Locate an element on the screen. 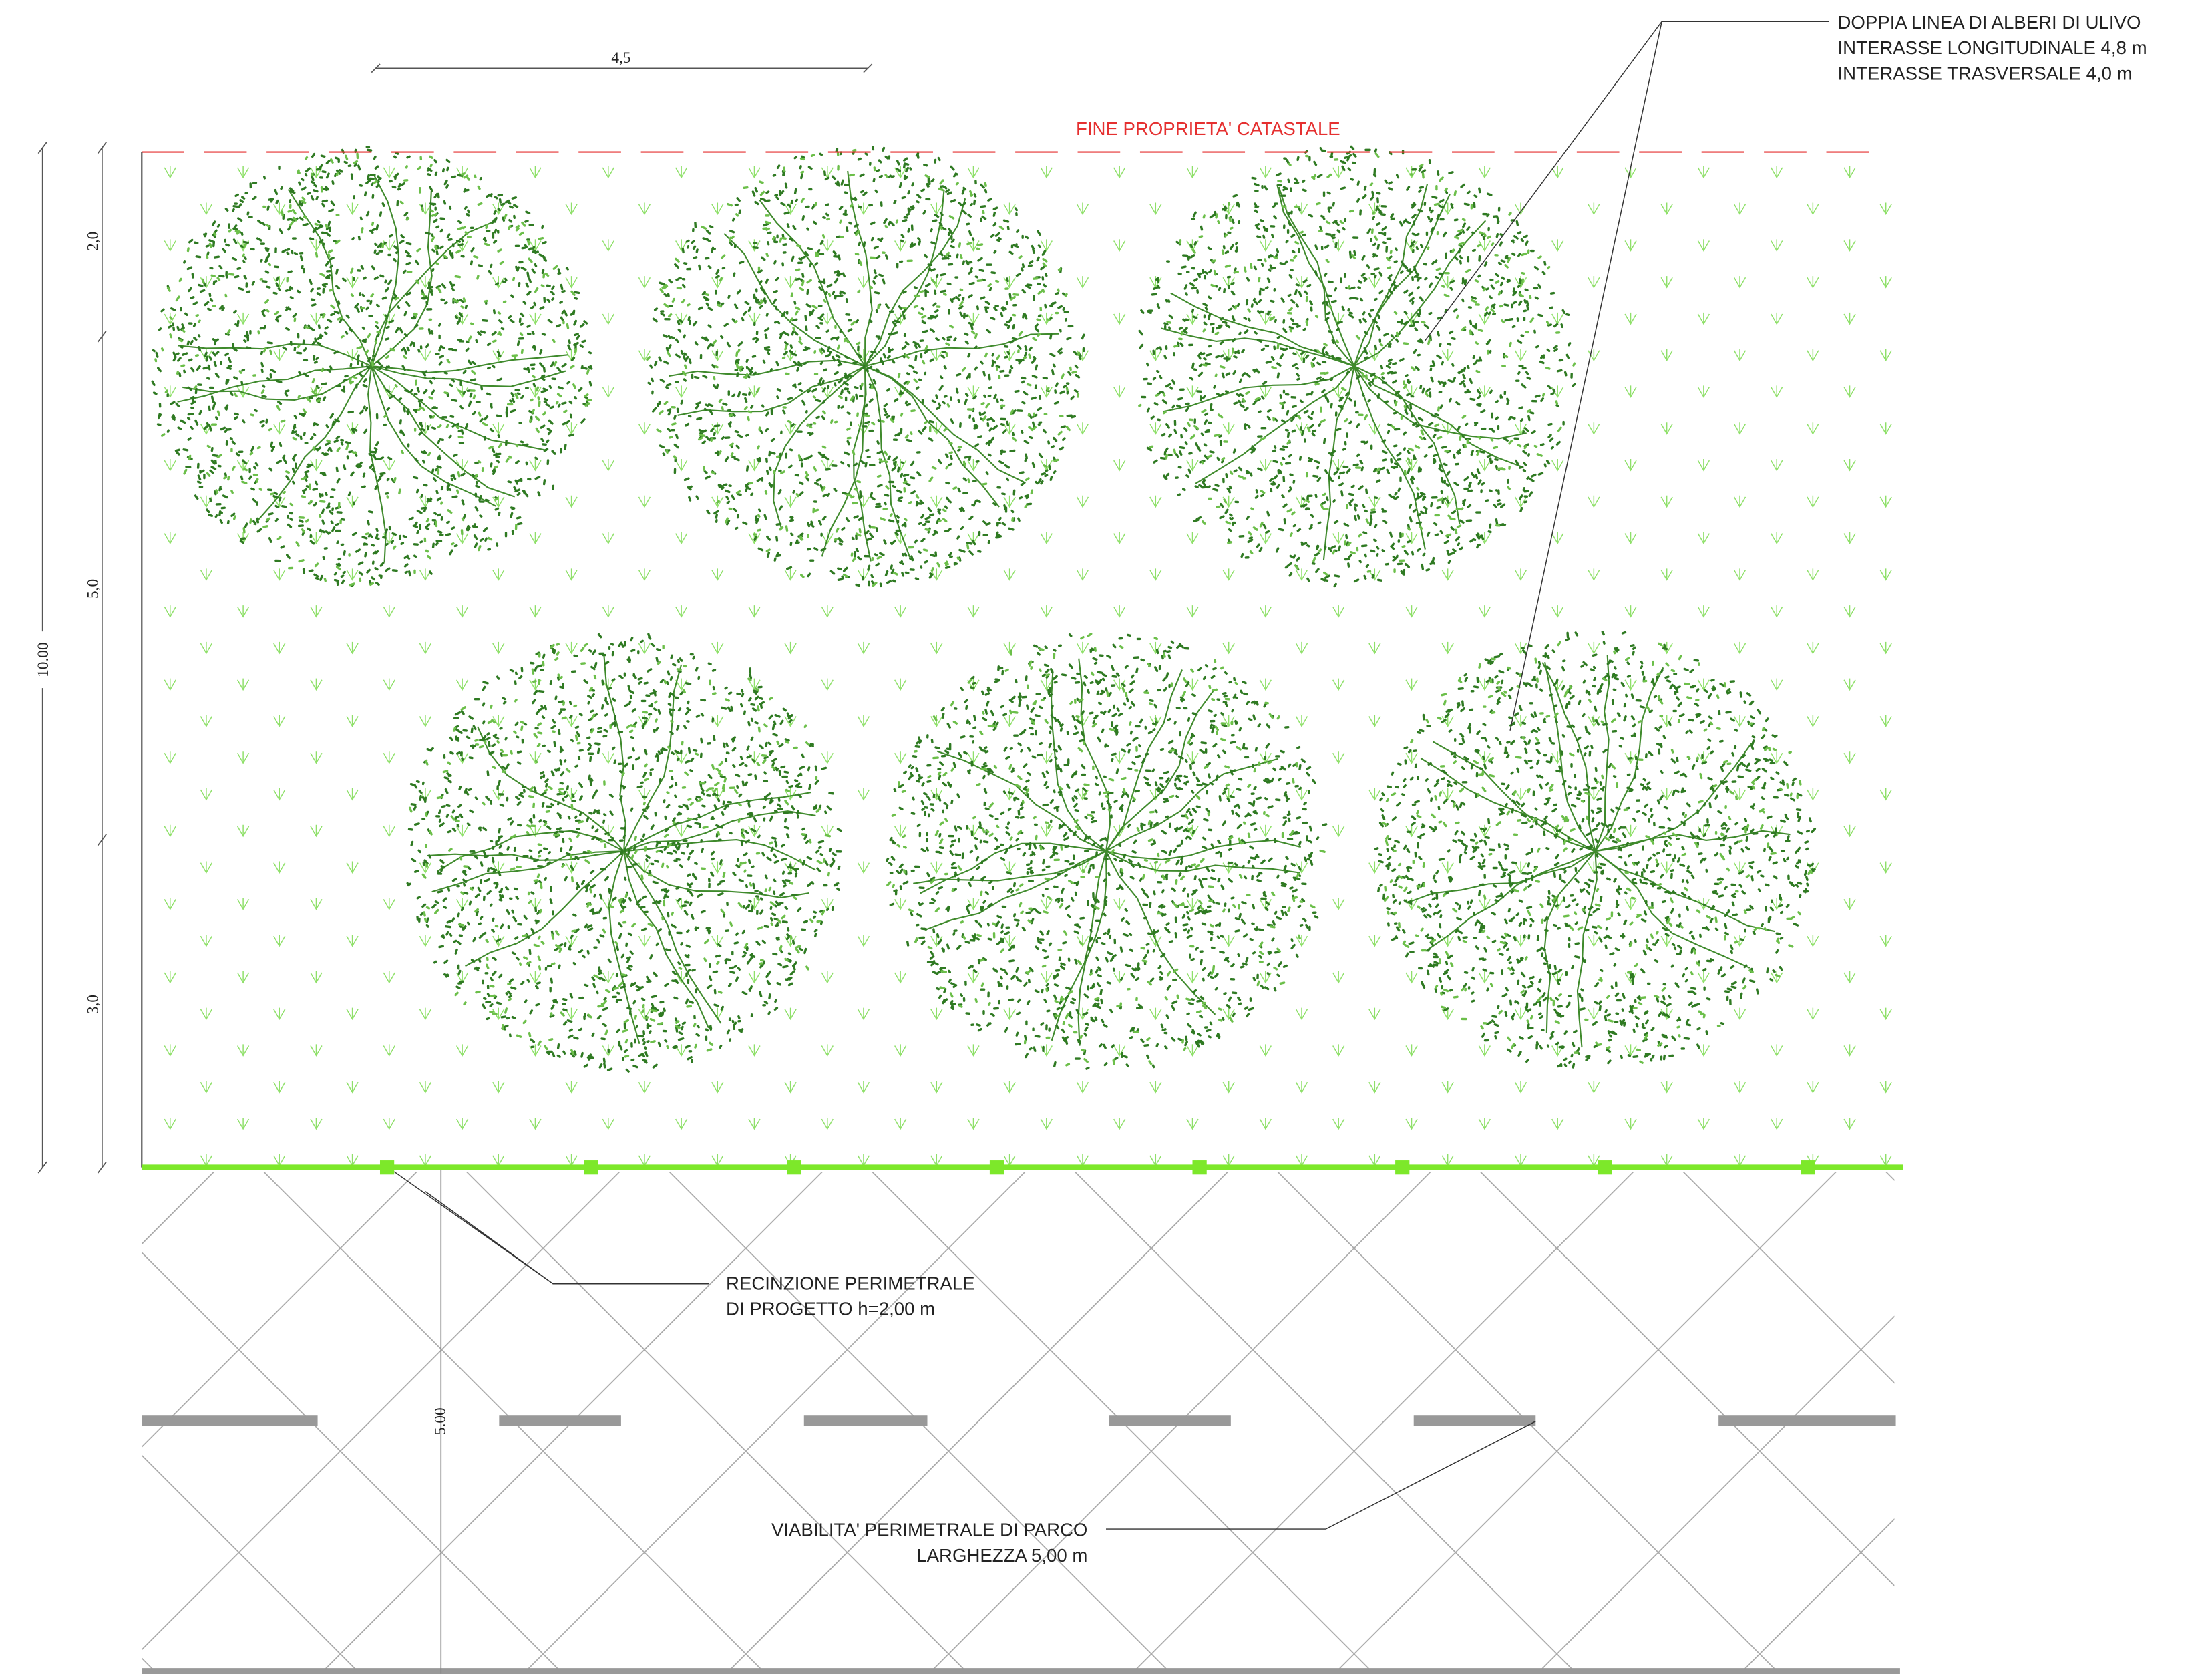  dimension-label: 5.00 is located at coordinates (440, 1421).